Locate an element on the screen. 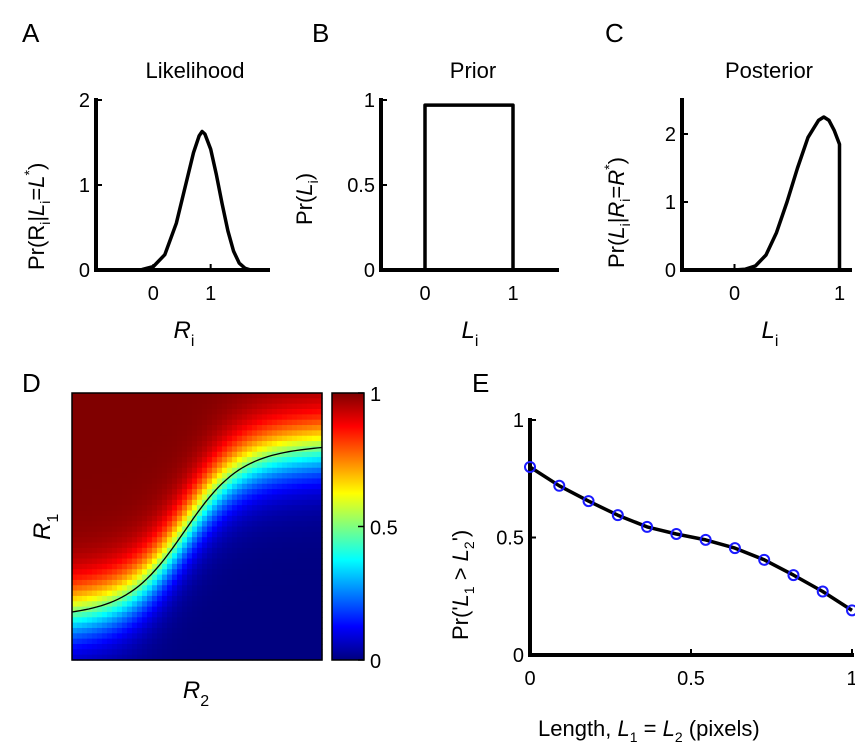 The image size is (855, 743). colorbar-tick-label-1: 0.5 is located at coordinates (384, 529).